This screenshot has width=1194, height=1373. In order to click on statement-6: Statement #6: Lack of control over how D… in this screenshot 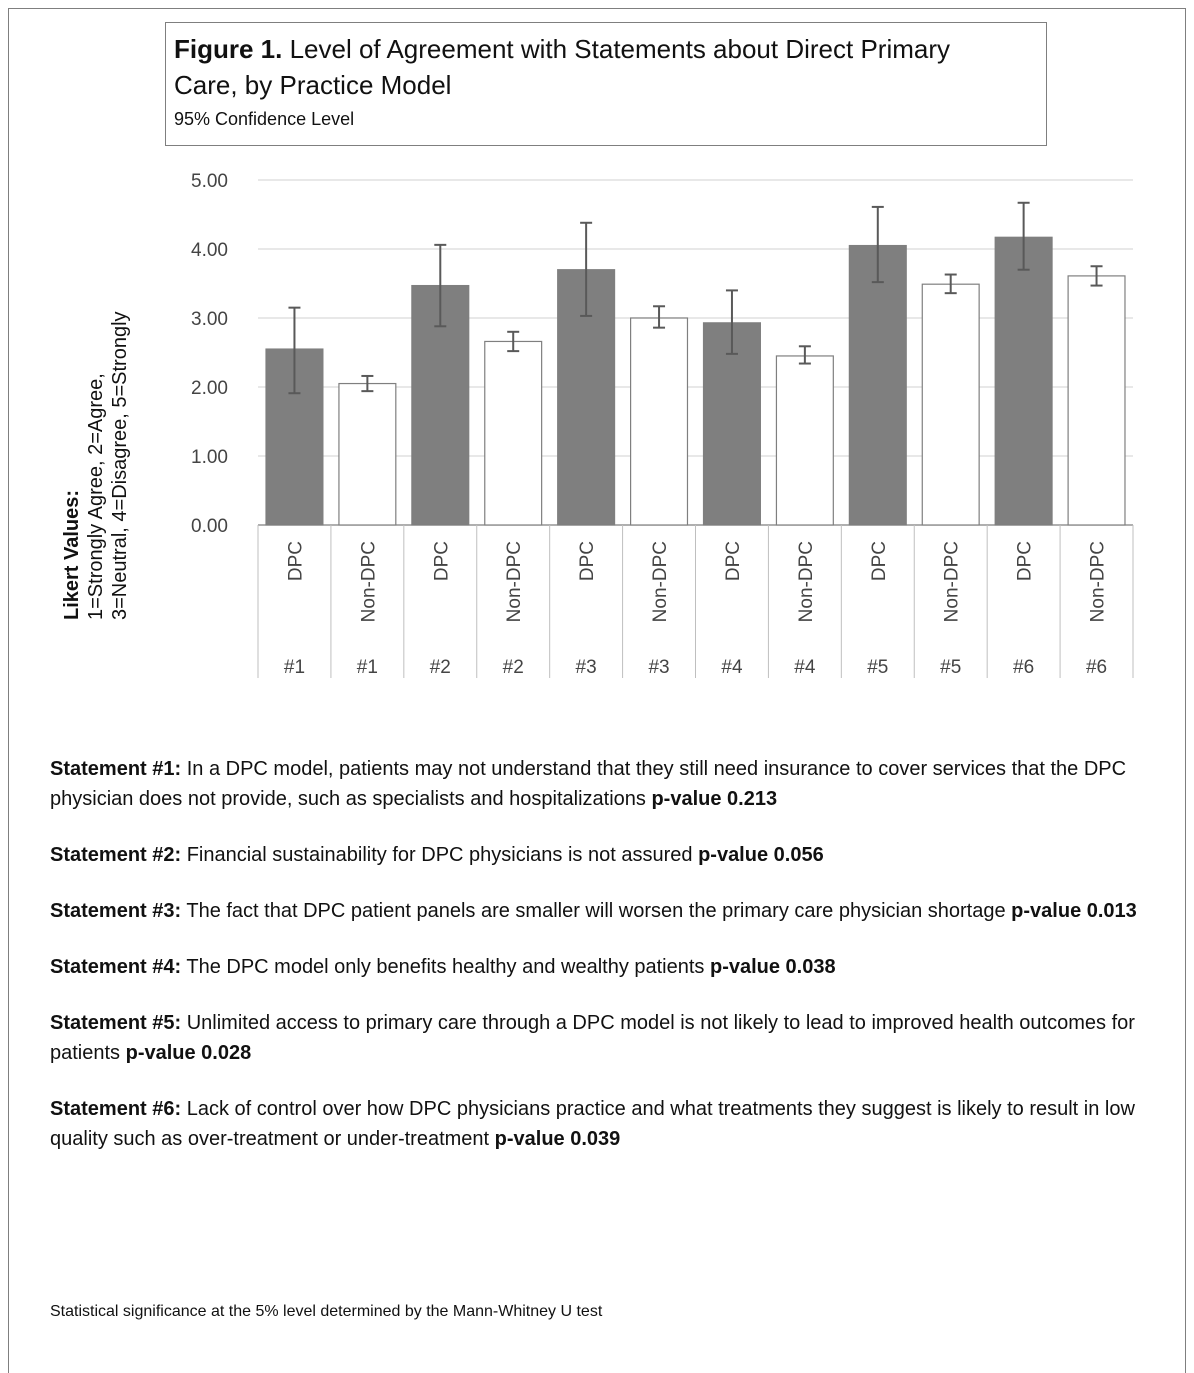, I will do `click(592, 1124)`.